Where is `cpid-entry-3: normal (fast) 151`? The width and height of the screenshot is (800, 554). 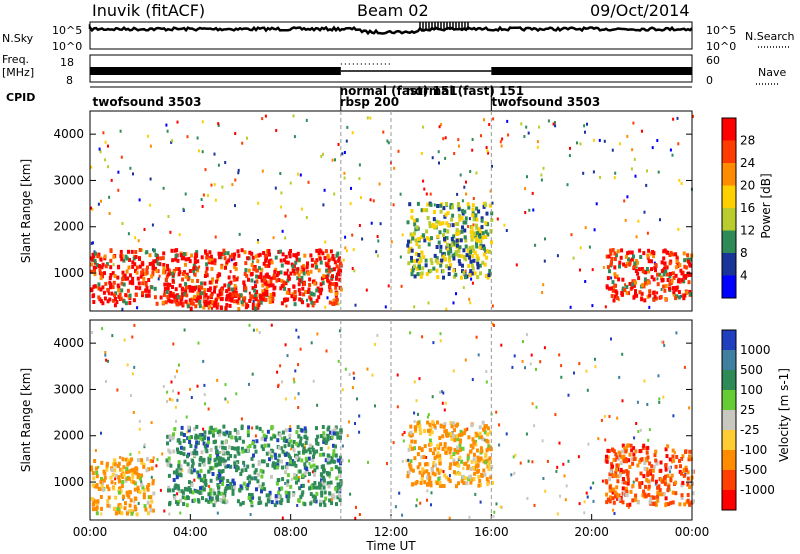 cpid-entry-3: normal (fast) 151 is located at coordinates (465, 91).